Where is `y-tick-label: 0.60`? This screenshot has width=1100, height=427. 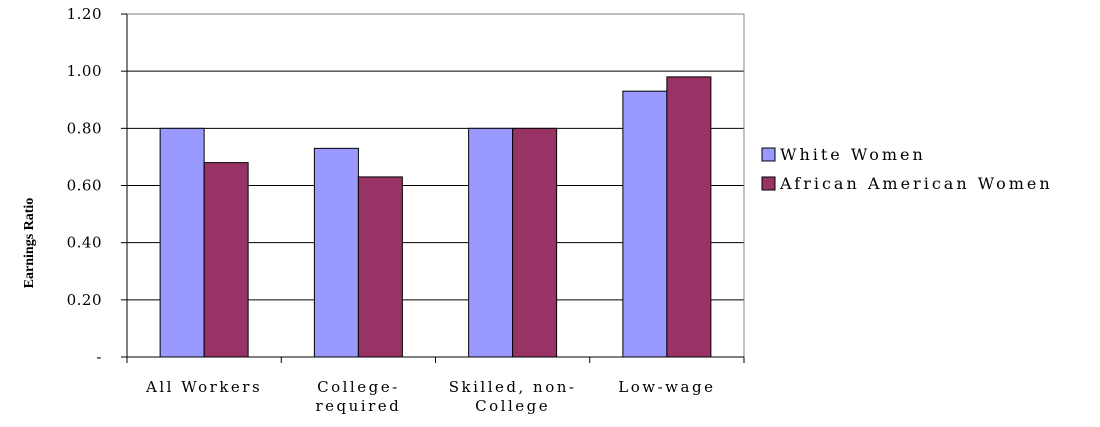 y-tick-label: 0.60 is located at coordinates (84, 186).